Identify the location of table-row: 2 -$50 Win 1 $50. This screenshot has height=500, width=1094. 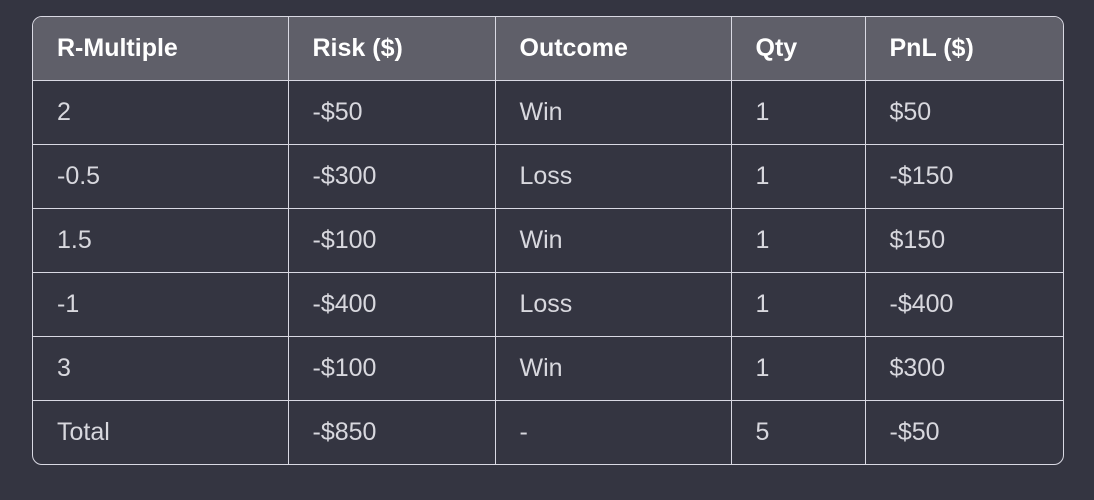
(548, 112).